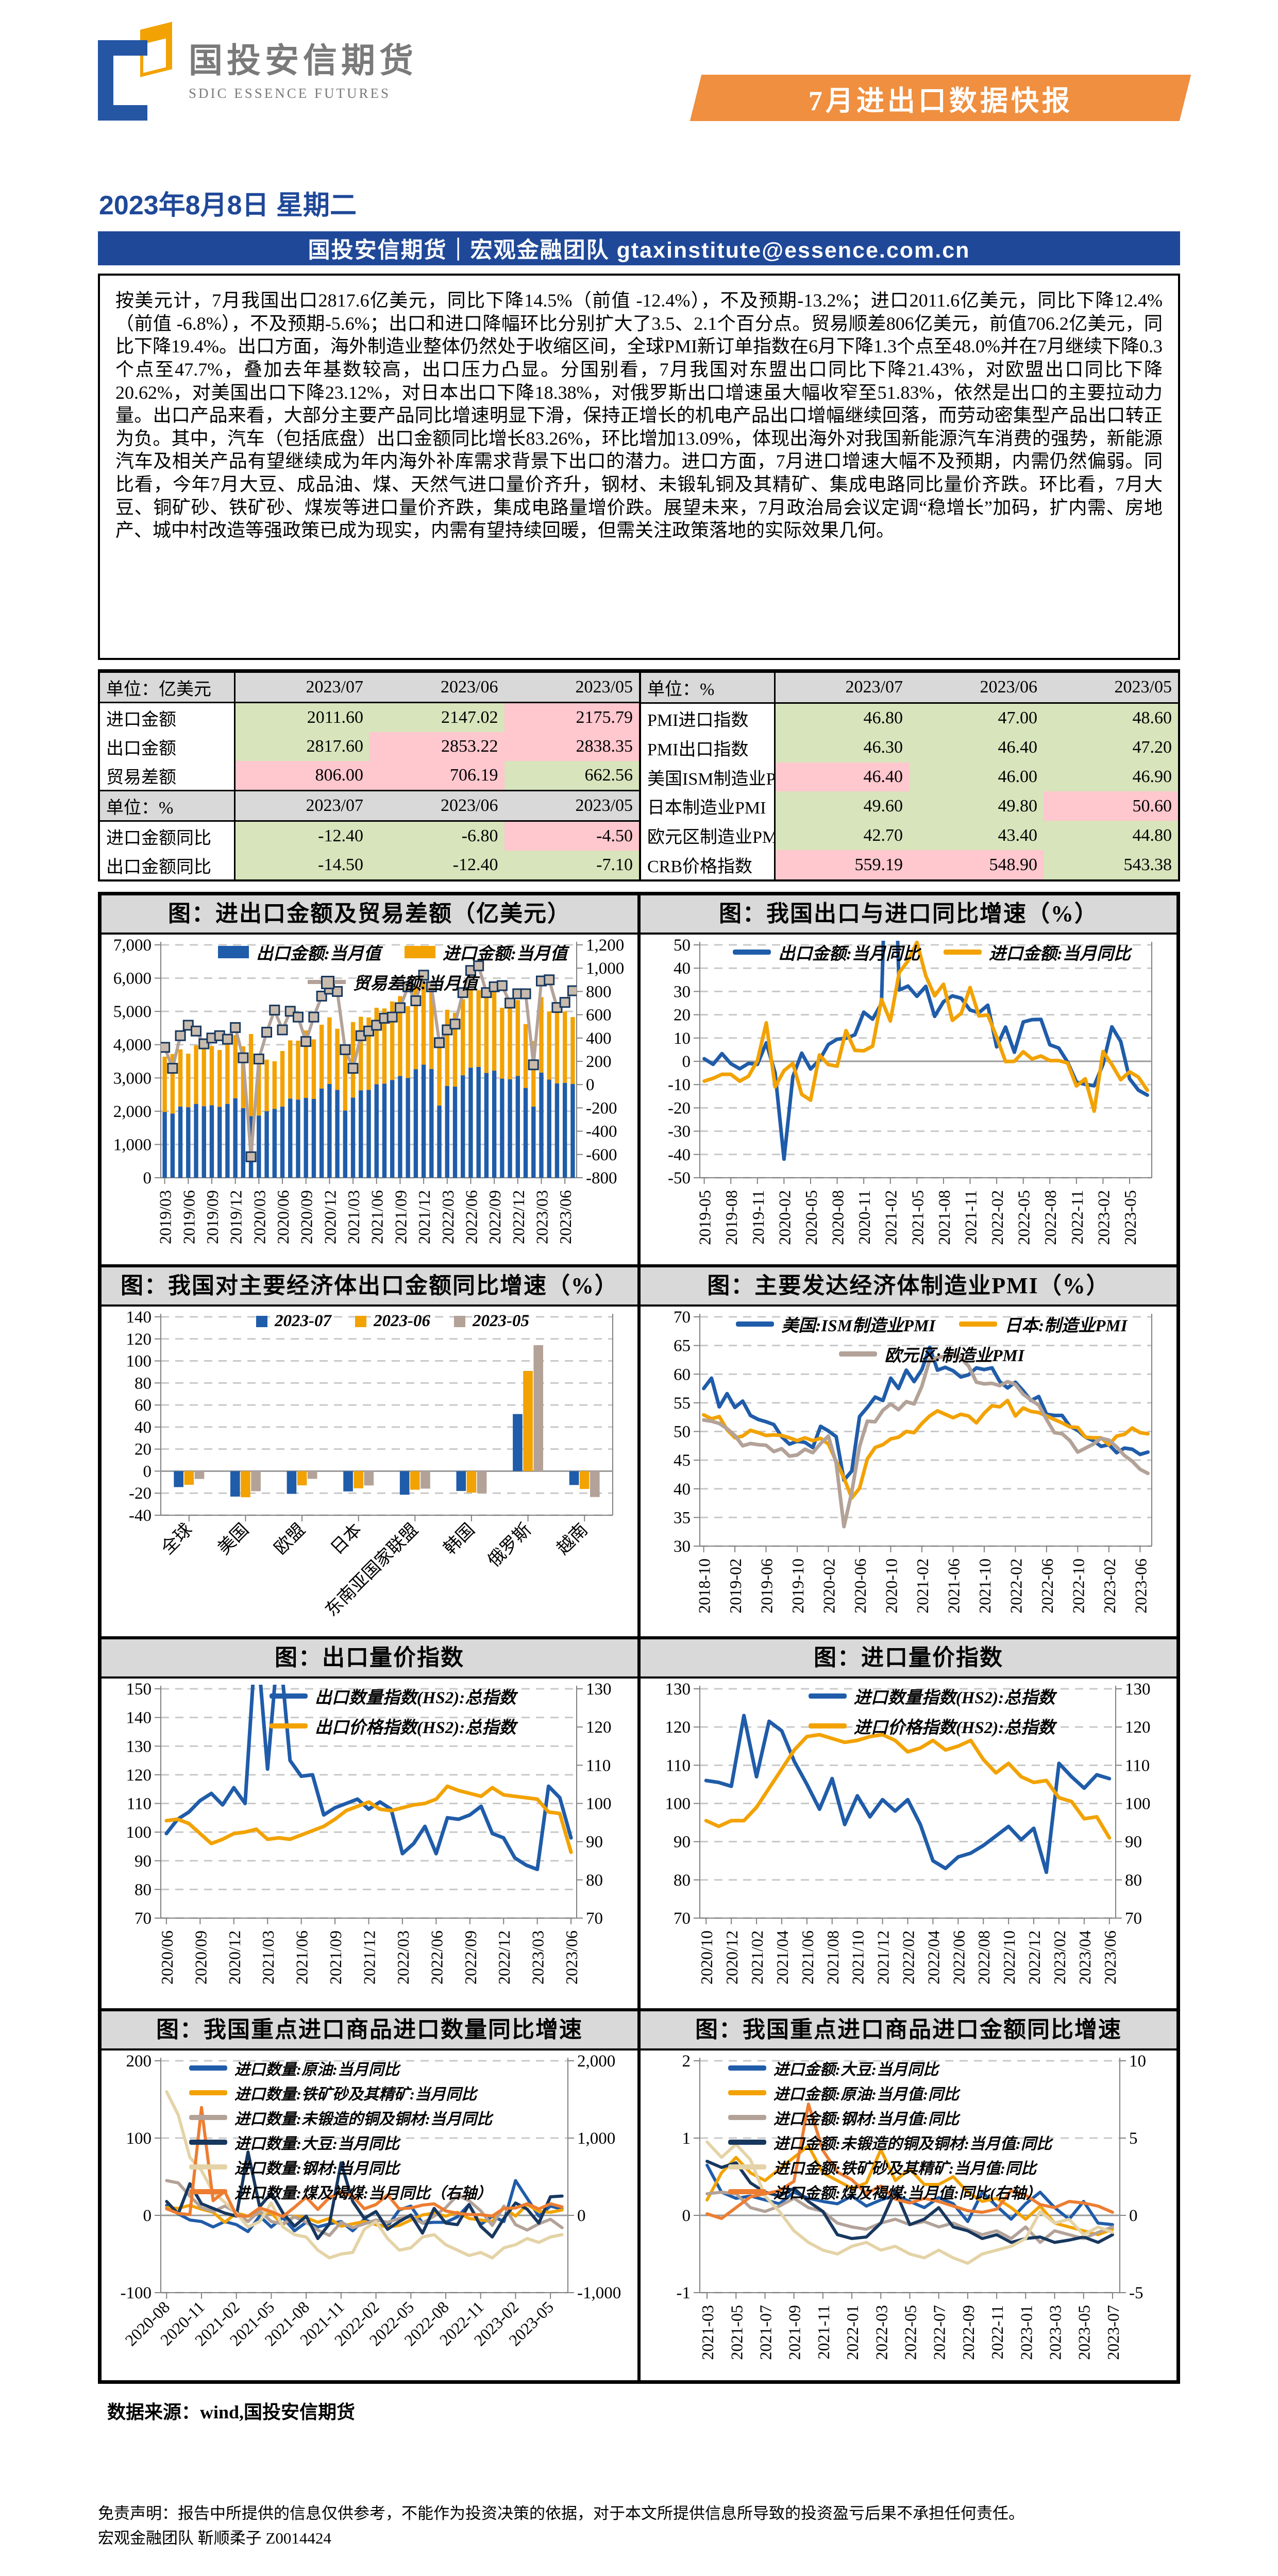 This screenshot has width=1278, height=2576. What do you see at coordinates (572, 687) in the screenshot?
I see `table-cell-value: 2023/05` at bounding box center [572, 687].